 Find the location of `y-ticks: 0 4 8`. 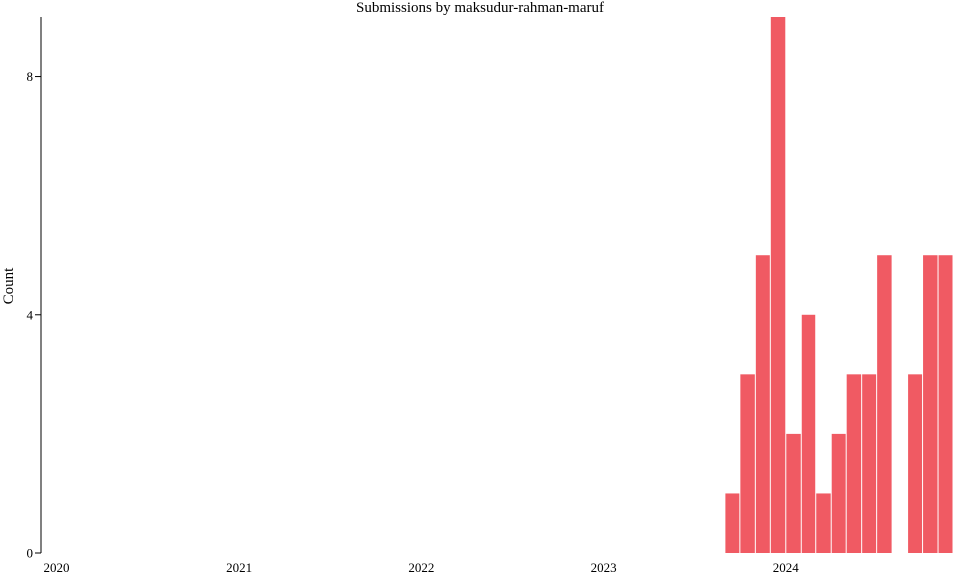

y-ticks: 0 4 8 is located at coordinates (34, 315).